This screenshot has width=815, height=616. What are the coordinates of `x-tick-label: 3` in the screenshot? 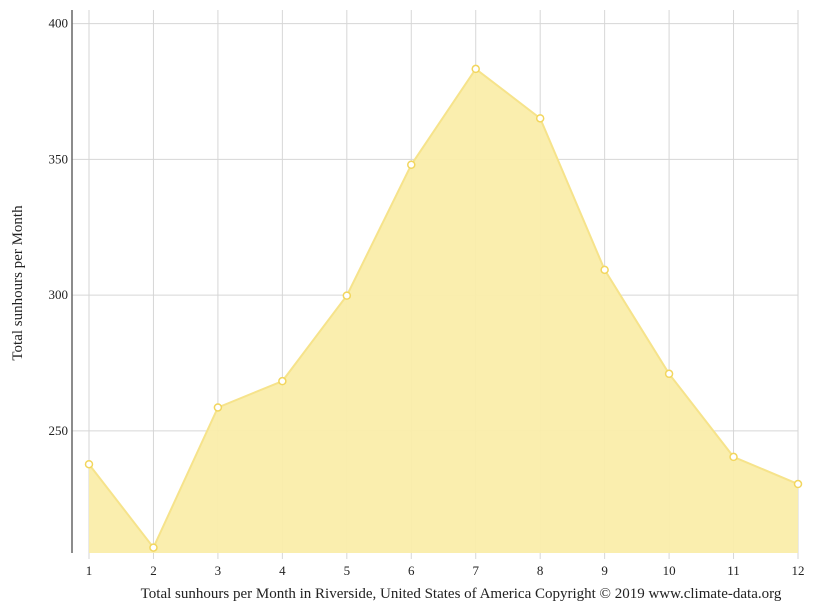 It's located at (218, 570).